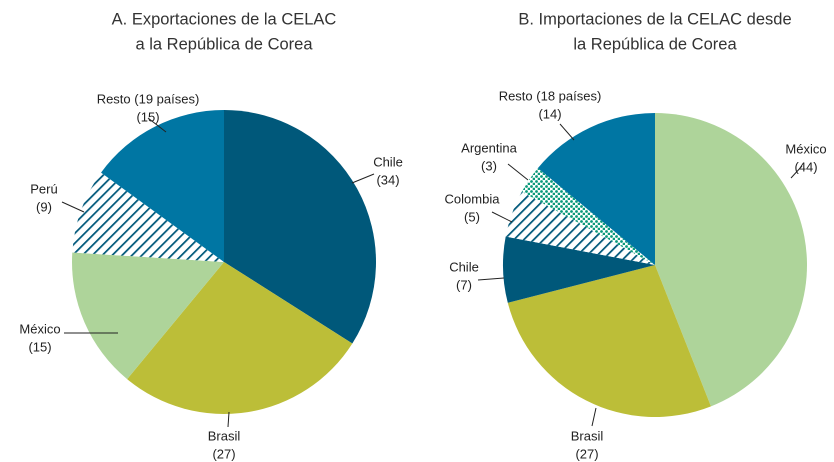 The height and width of the screenshot is (462, 834). I want to click on slice-label: Argentina, so click(489, 147).